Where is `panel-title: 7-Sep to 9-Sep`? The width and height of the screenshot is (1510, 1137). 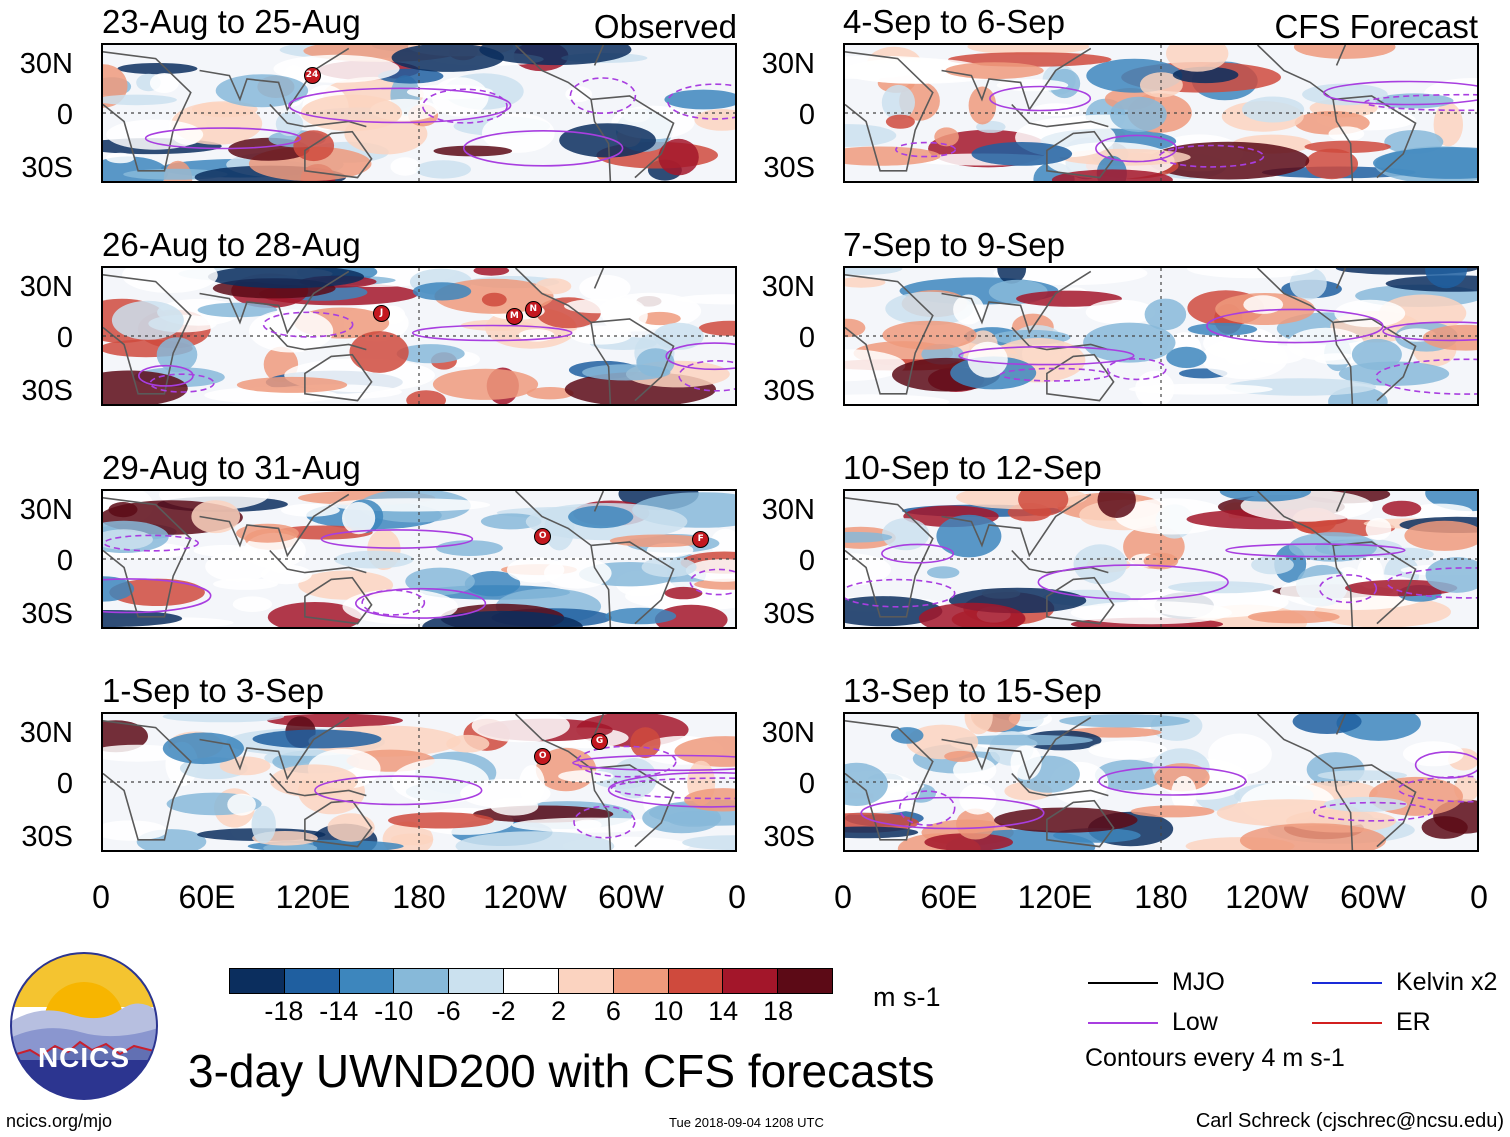 panel-title: 7-Sep to 9-Sep is located at coordinates (954, 244).